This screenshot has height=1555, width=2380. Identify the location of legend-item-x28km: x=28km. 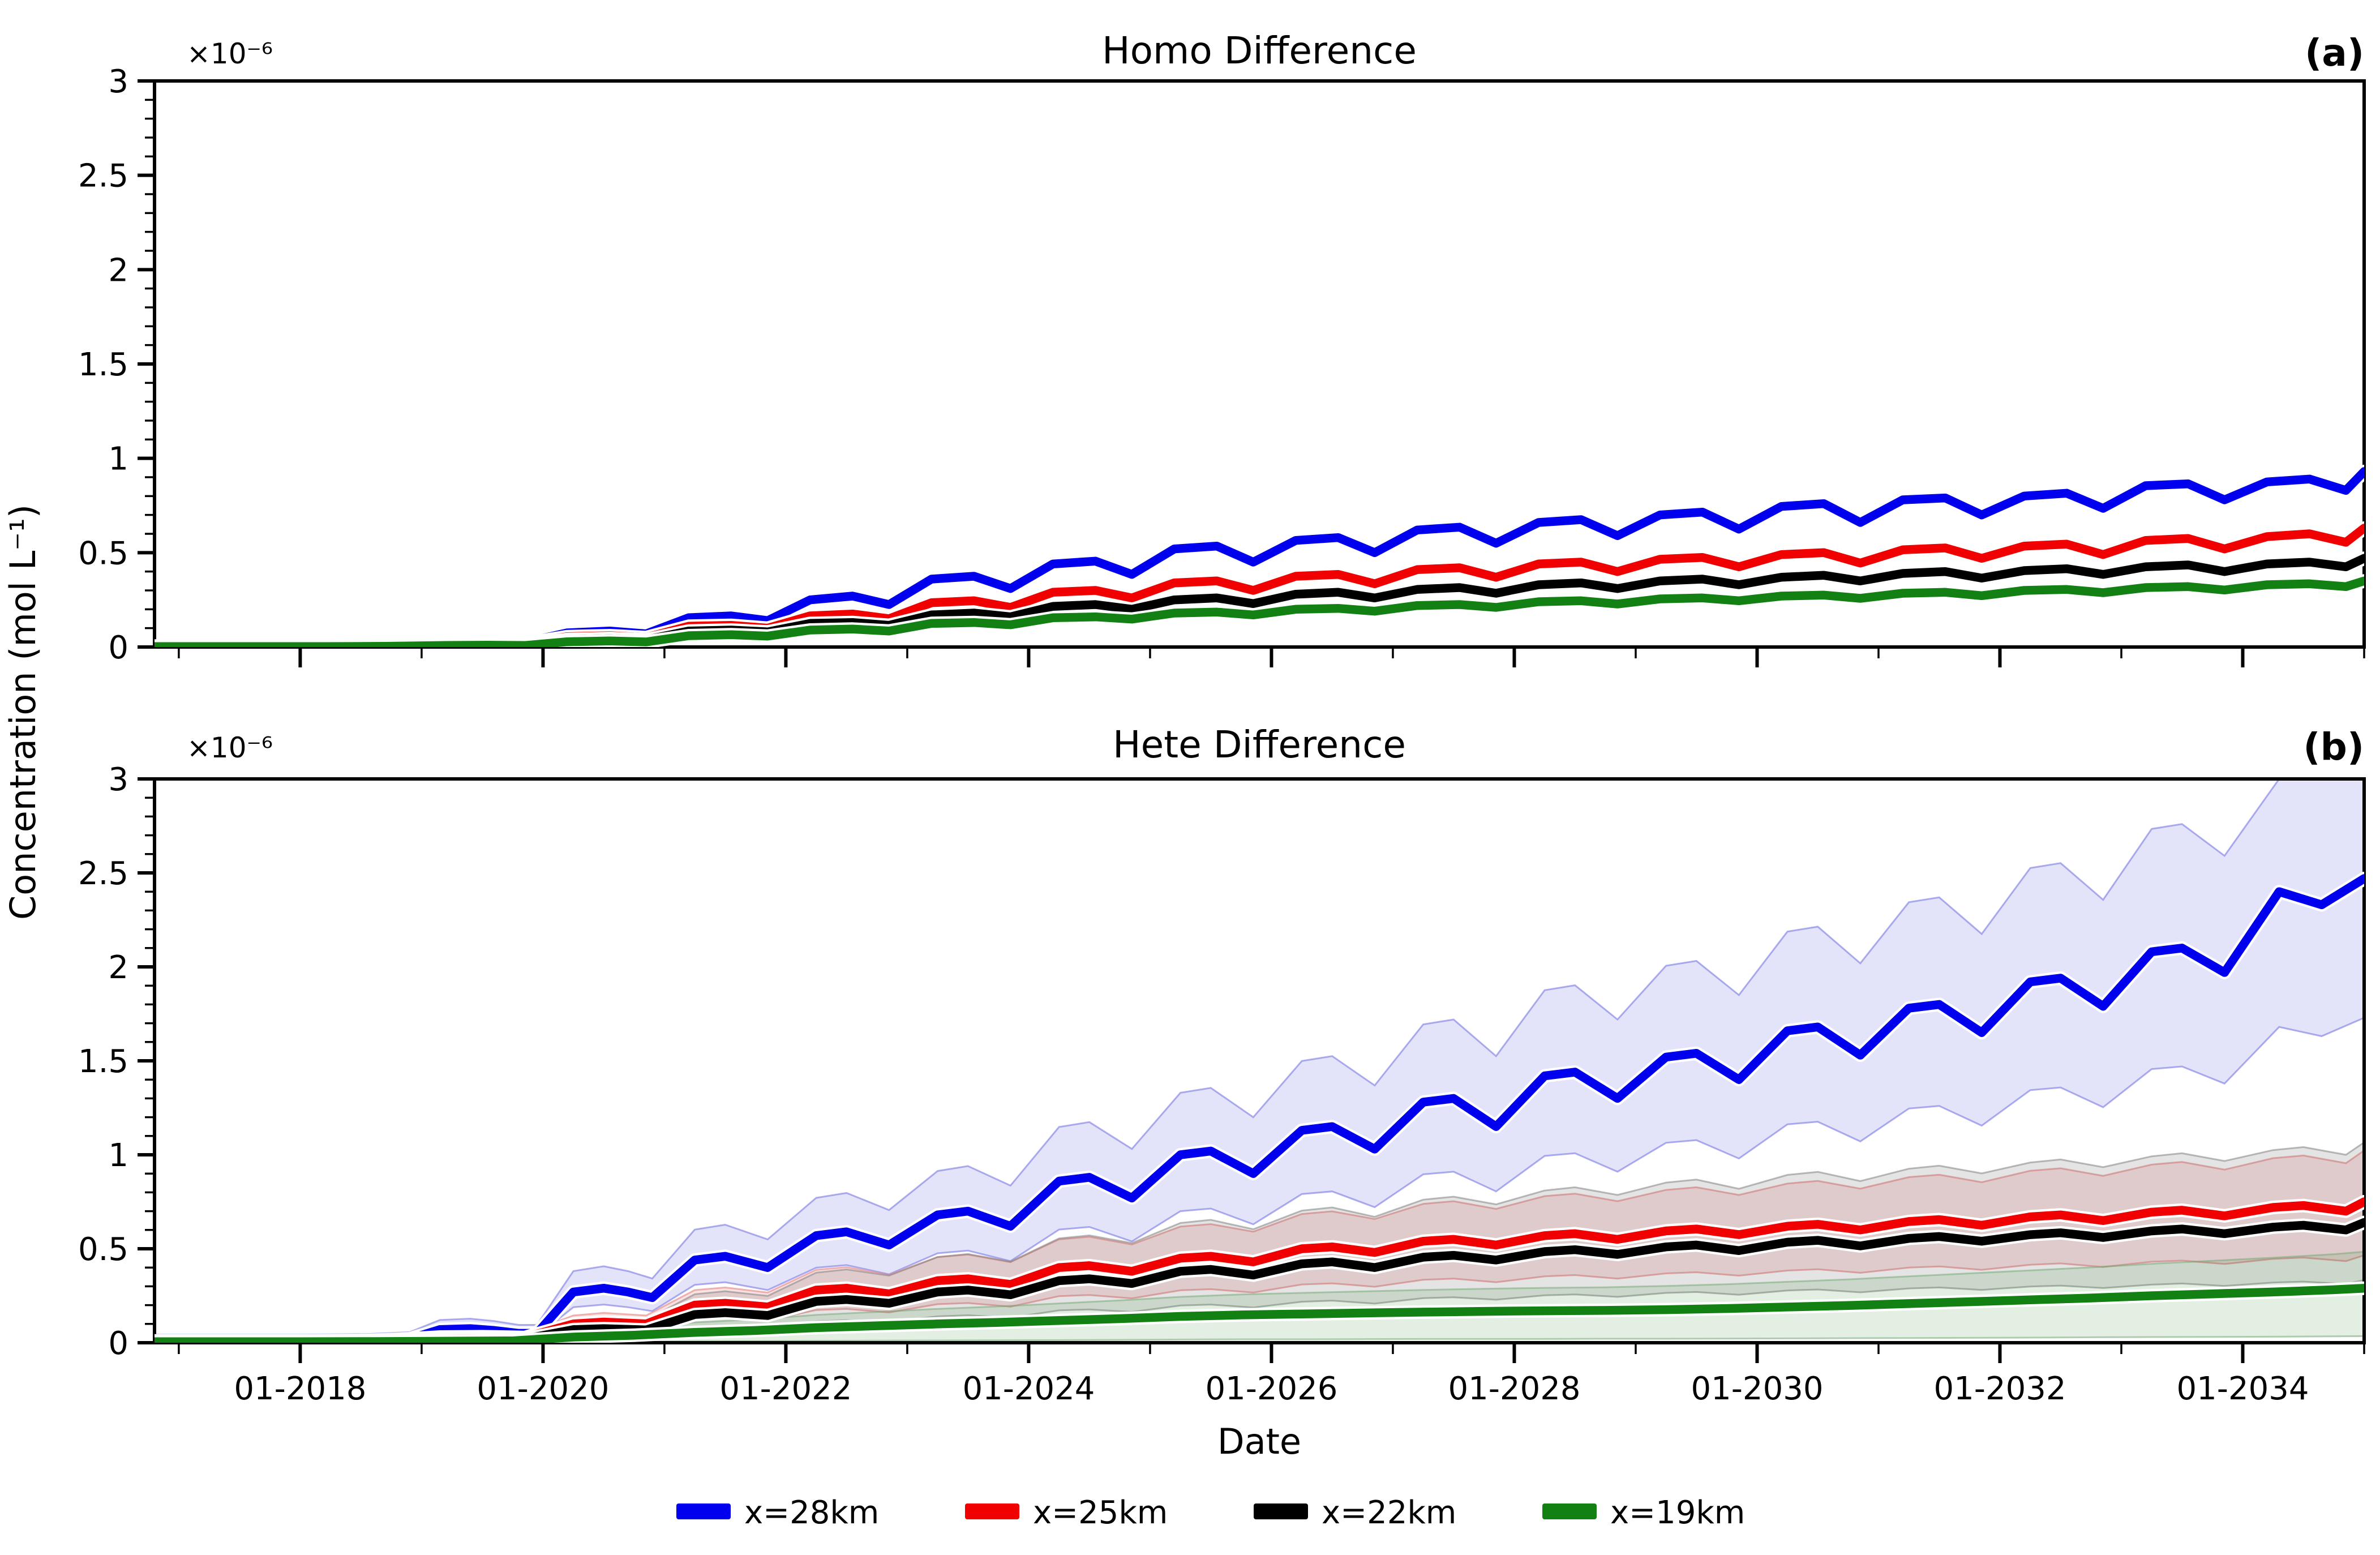
(777, 1512).